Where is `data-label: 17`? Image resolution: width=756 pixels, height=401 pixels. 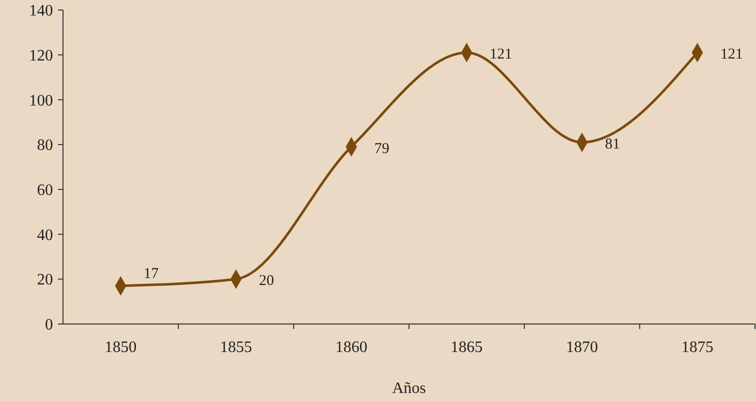
data-label: 17 is located at coordinates (152, 274).